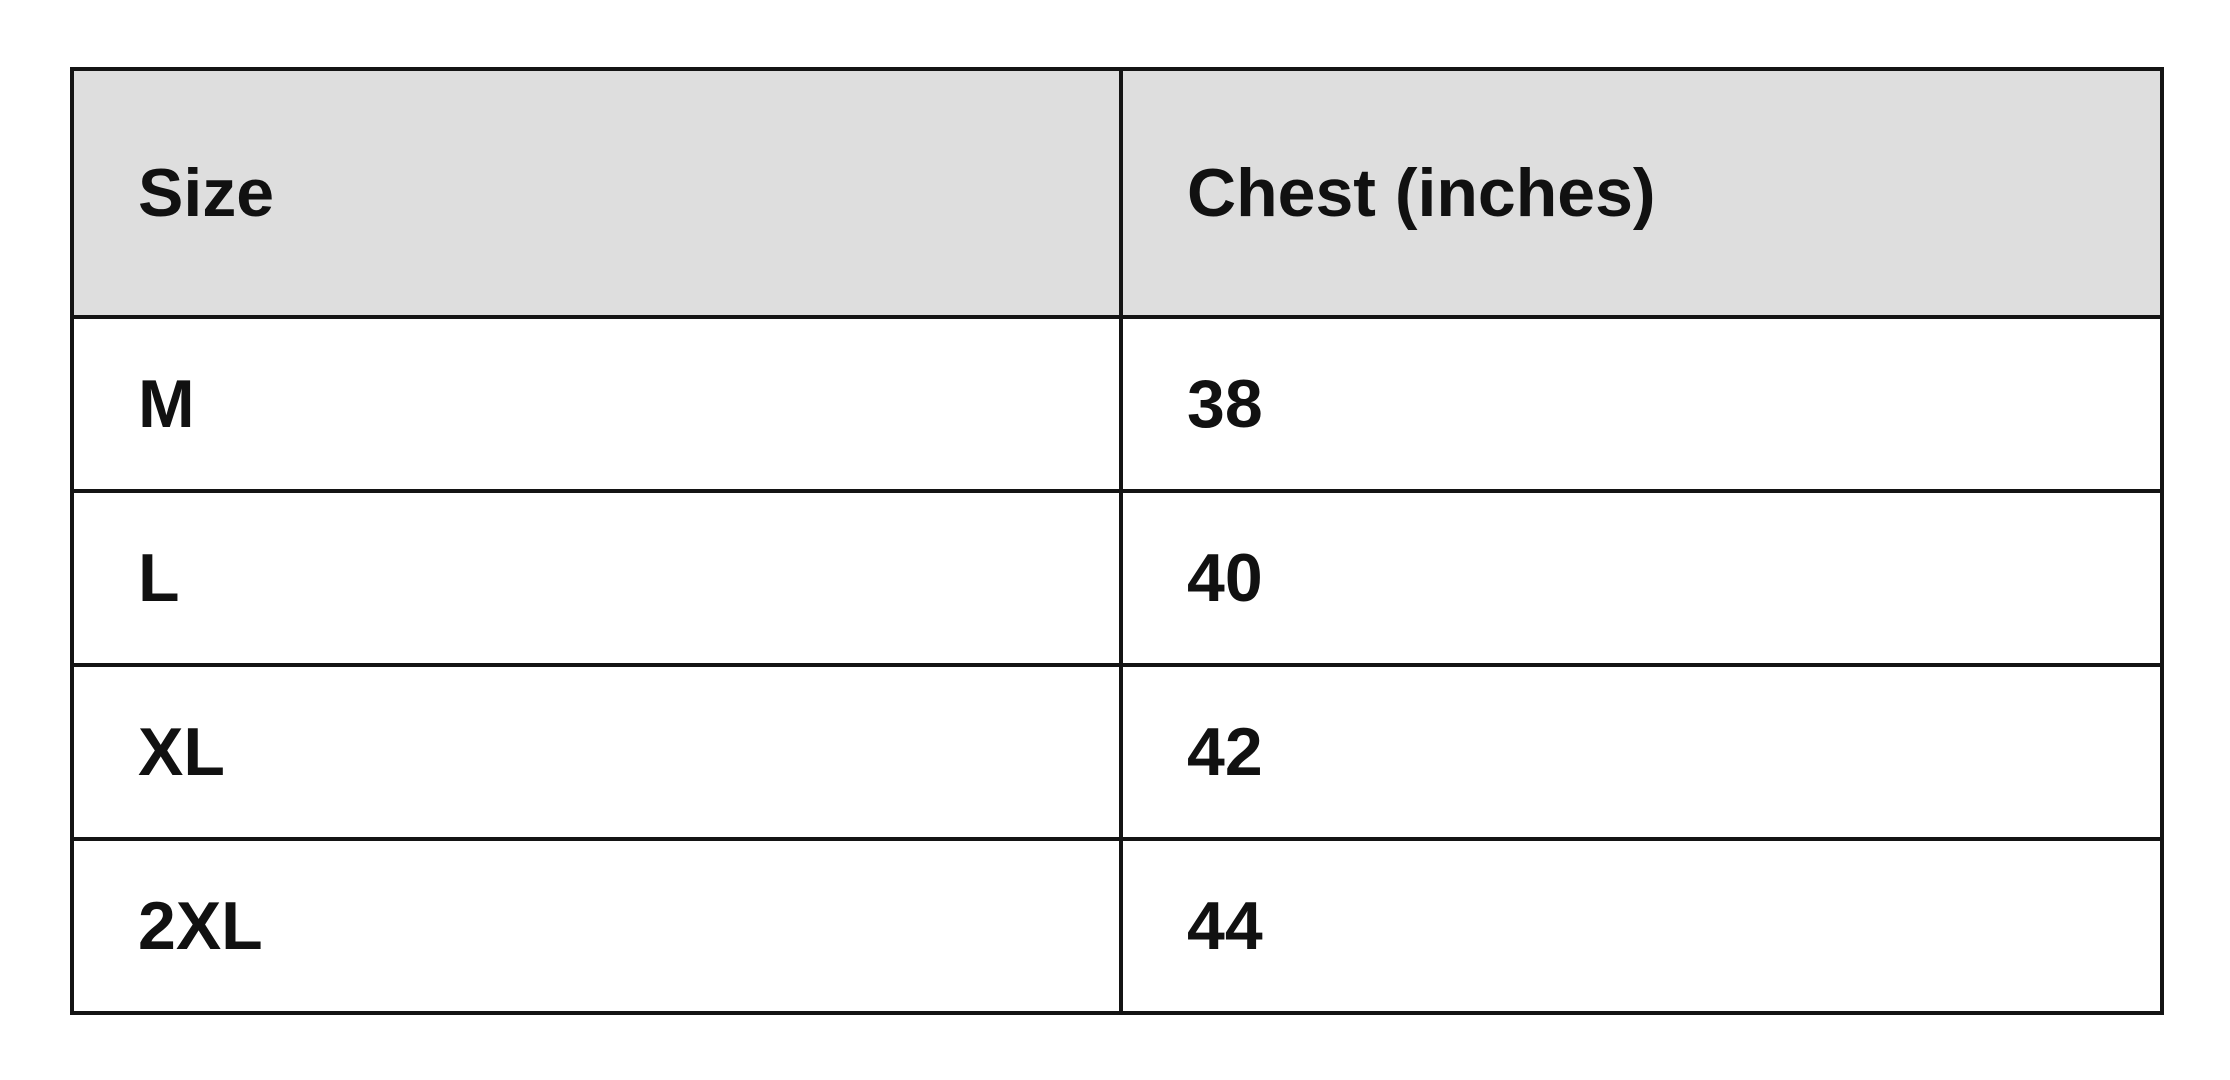  What do you see at coordinates (596, 578) in the screenshot?
I see `table-cell: L` at bounding box center [596, 578].